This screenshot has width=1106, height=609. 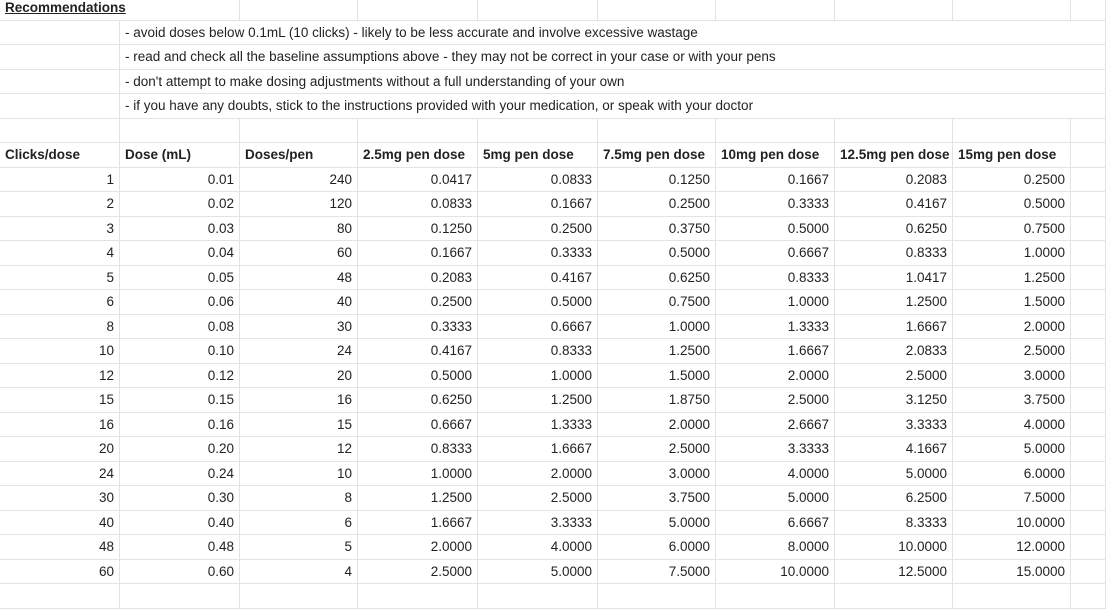 What do you see at coordinates (418, 204) in the screenshot?
I see `table-cell: 0.0833` at bounding box center [418, 204].